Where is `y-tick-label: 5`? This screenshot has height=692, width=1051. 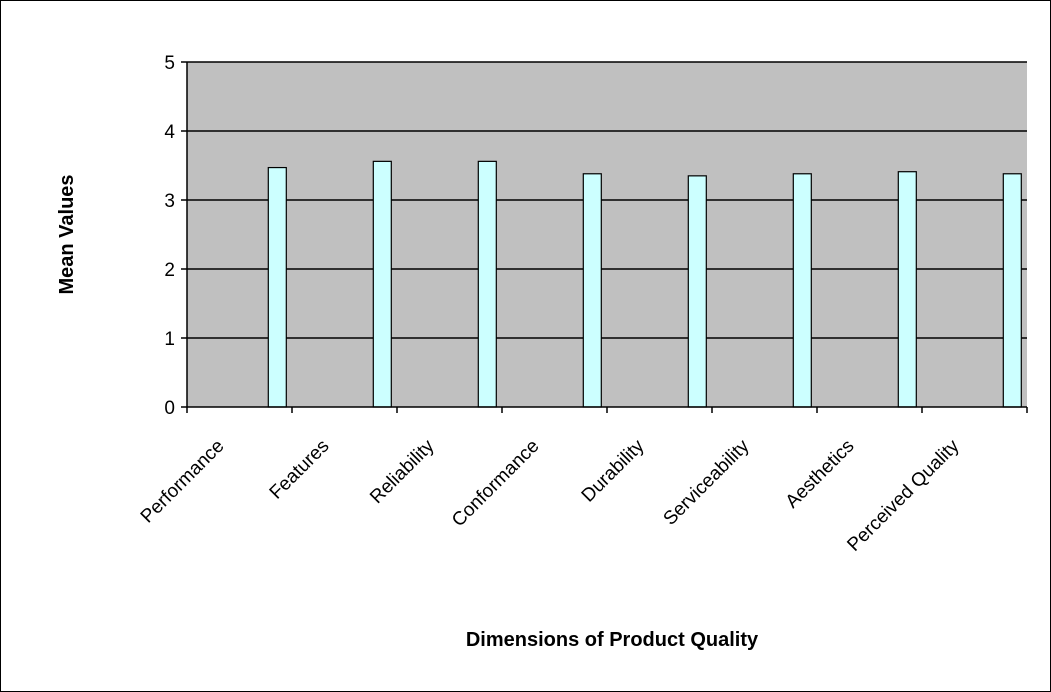
y-tick-label: 5 is located at coordinates (169, 63).